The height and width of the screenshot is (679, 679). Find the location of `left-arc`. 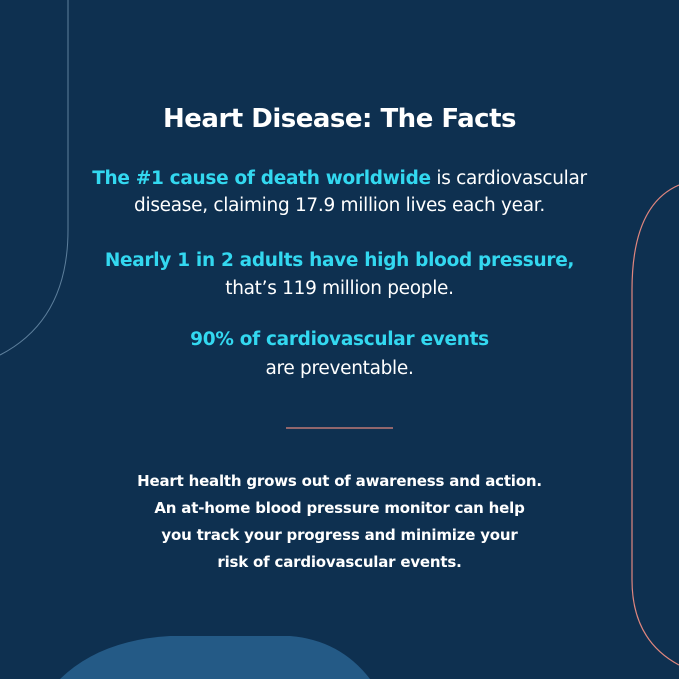

left-arc is located at coordinates (34, 178).